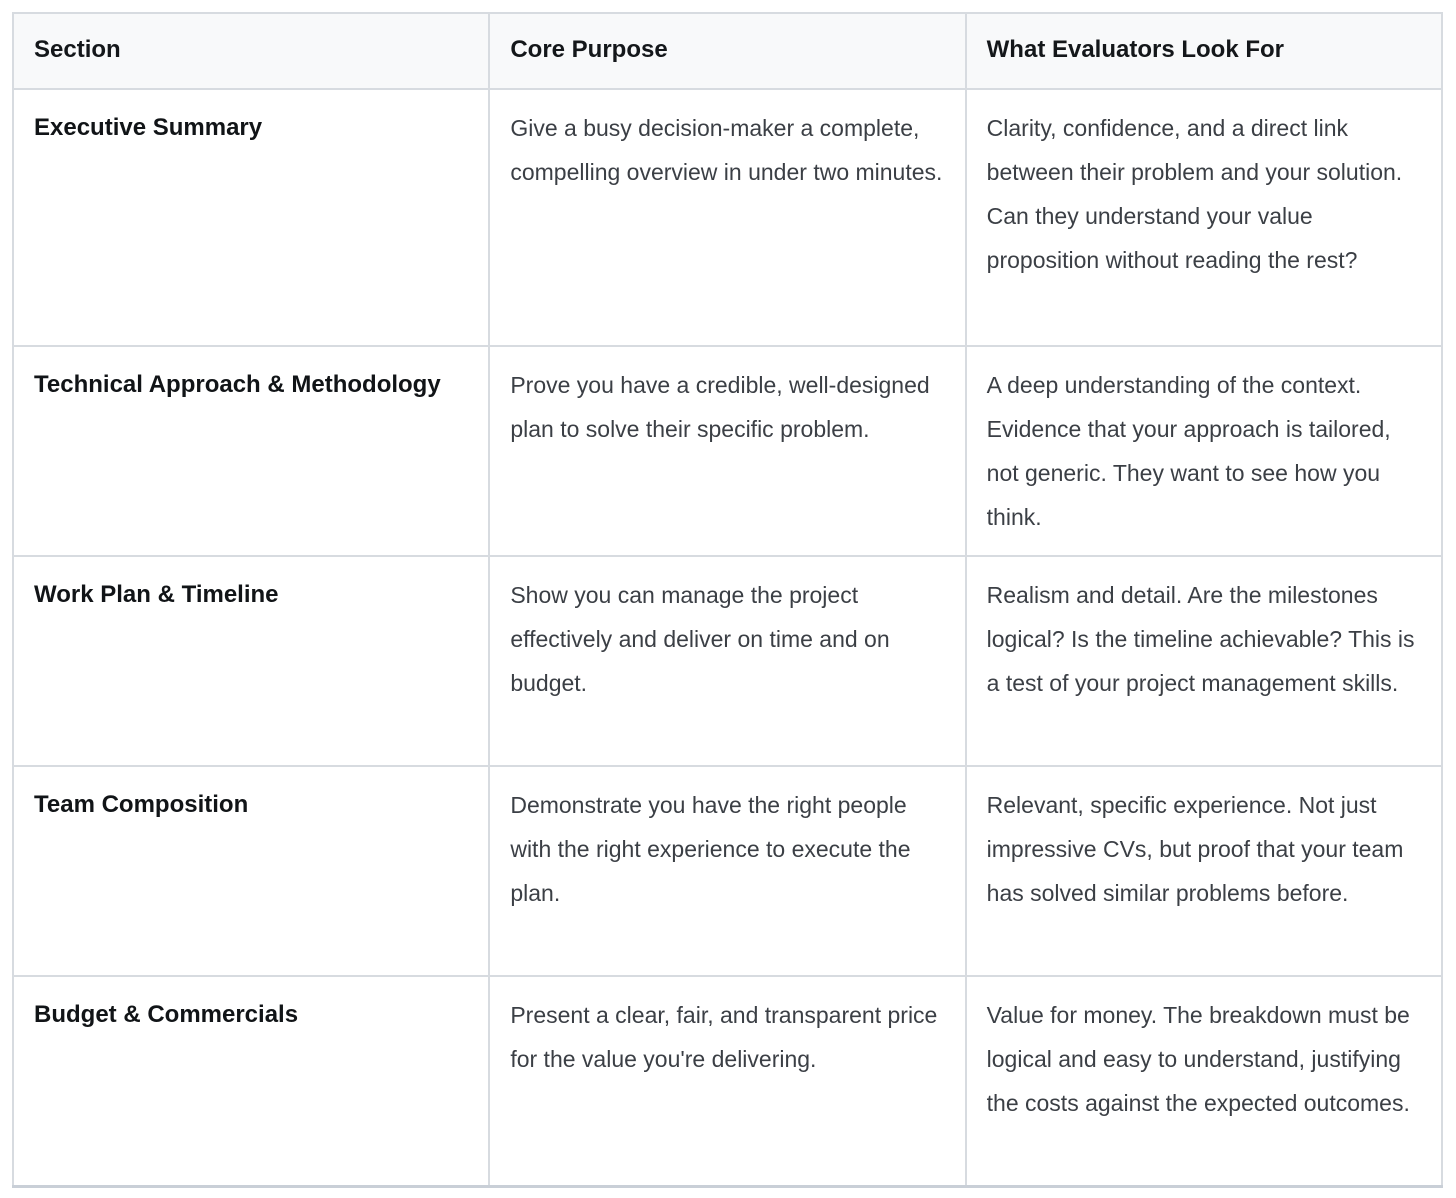  What do you see at coordinates (251, 217) in the screenshot?
I see `section-cell: Executive Summary` at bounding box center [251, 217].